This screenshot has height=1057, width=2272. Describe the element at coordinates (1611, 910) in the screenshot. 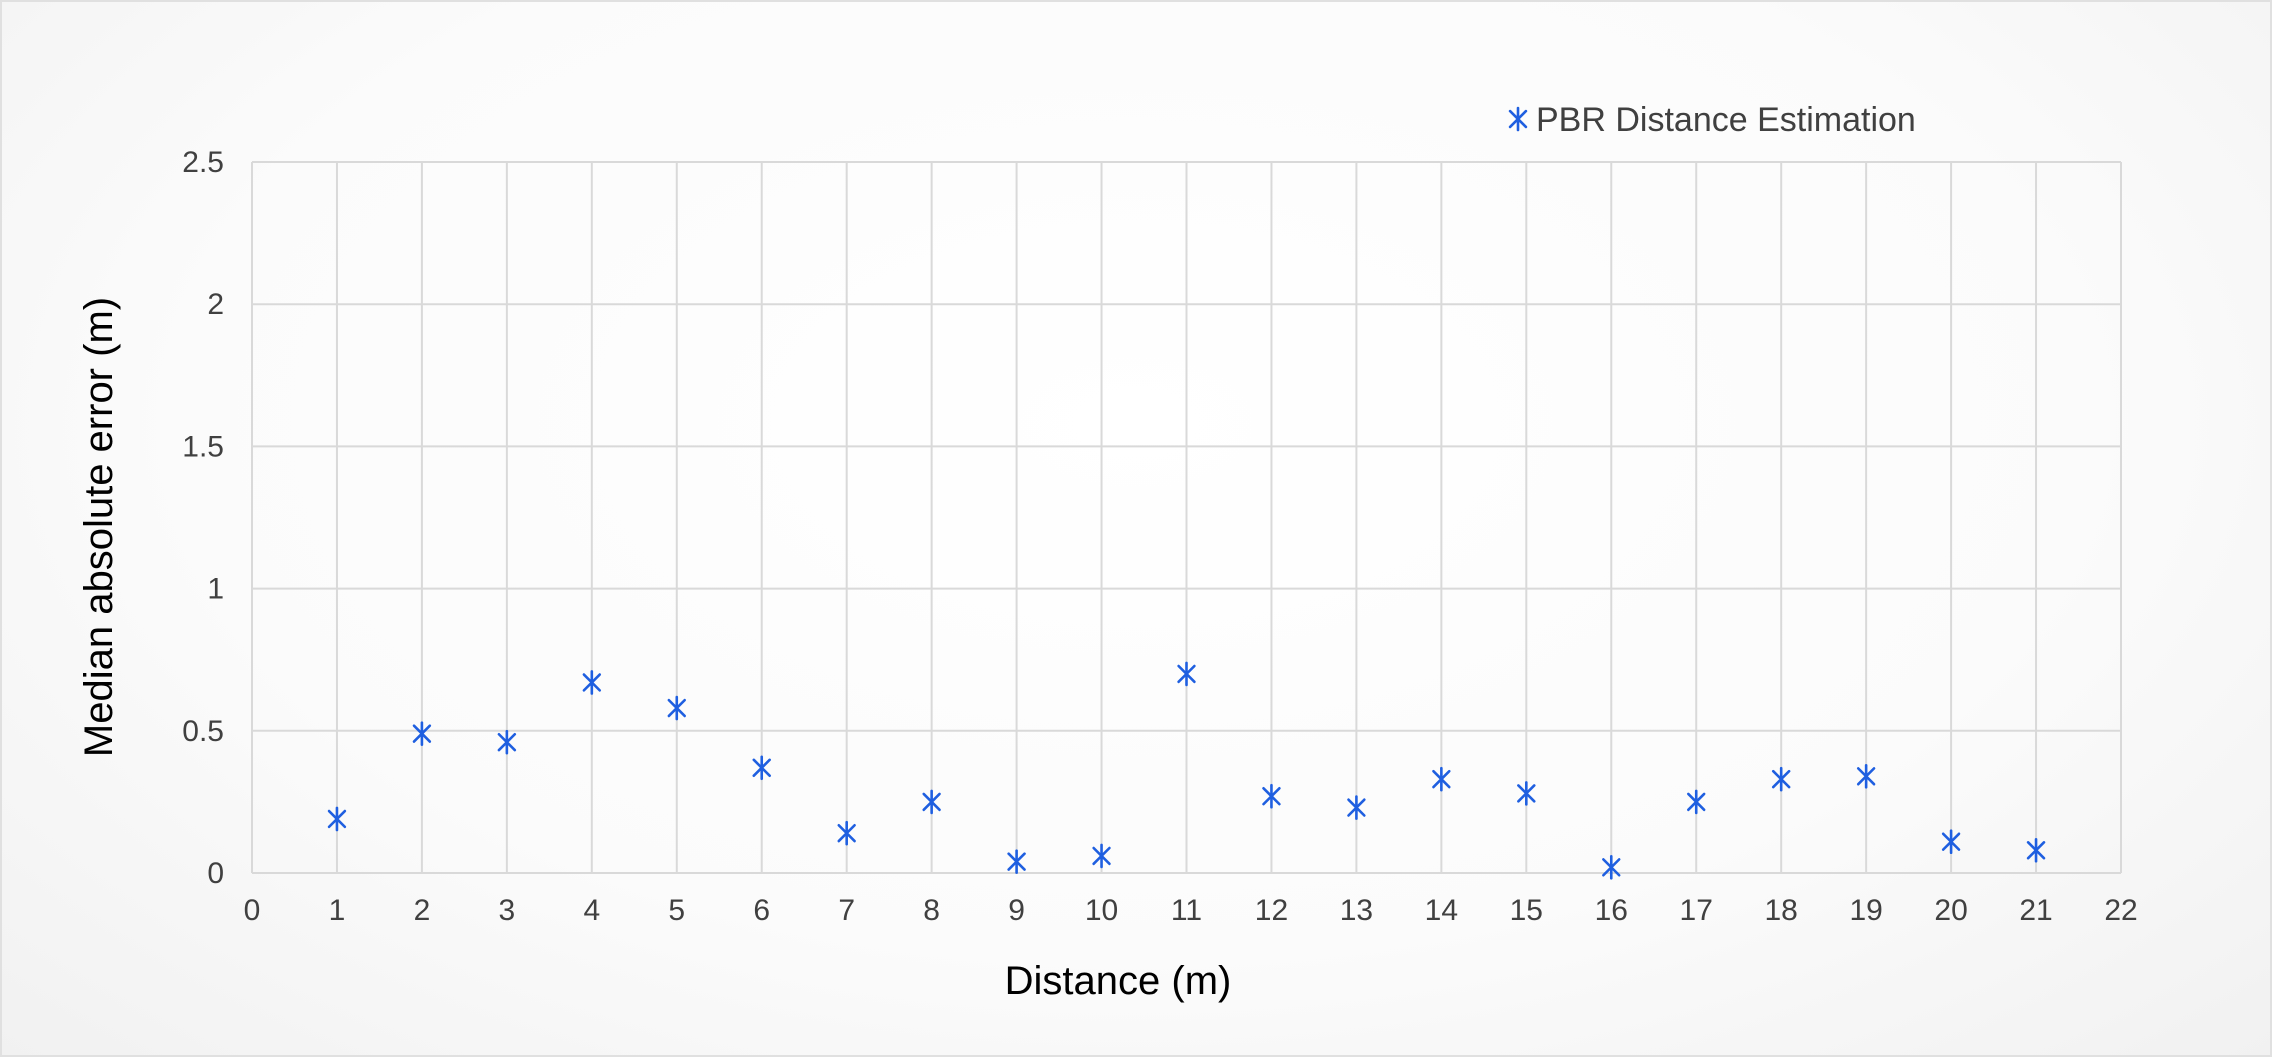

I see `x-tick-label: 16` at that location.